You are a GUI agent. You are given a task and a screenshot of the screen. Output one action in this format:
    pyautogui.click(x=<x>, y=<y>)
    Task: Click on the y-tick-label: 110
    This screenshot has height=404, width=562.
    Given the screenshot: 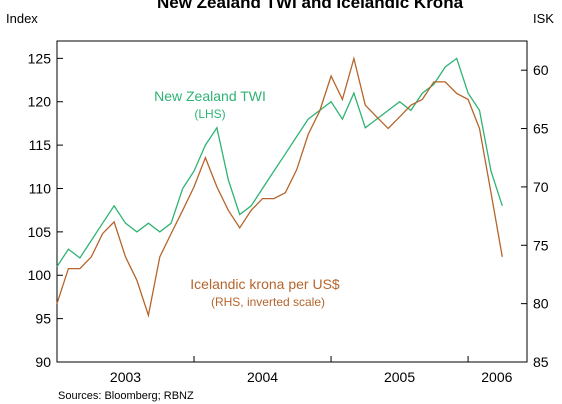 What is the action you would take?
    pyautogui.click(x=40, y=188)
    